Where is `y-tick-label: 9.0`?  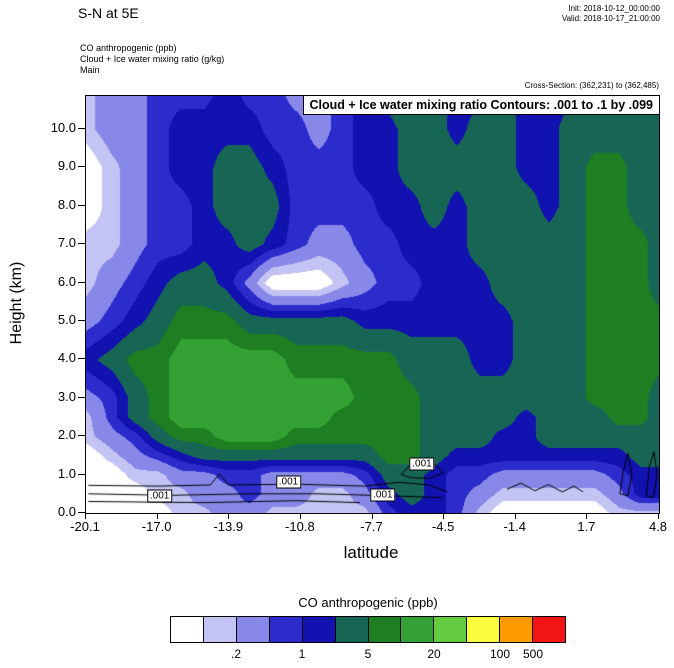 y-tick-label: 9.0 is located at coordinates (66, 166).